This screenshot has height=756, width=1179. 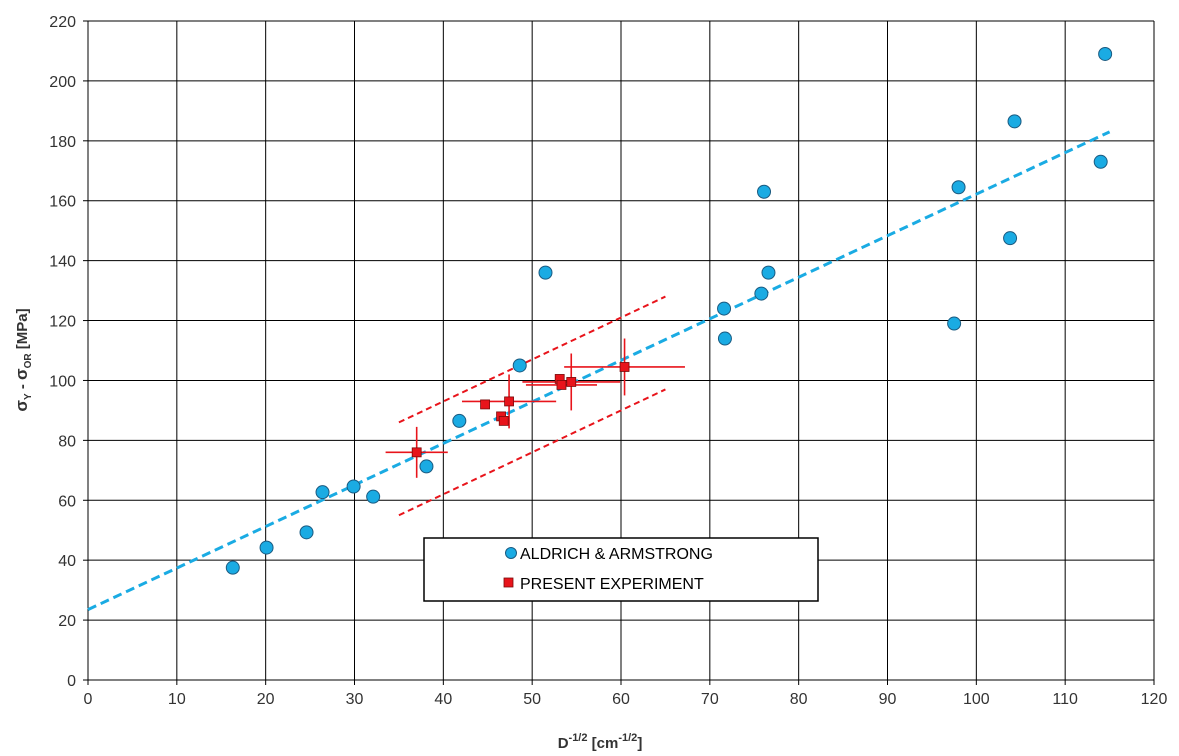 What do you see at coordinates (616, 554) in the screenshot?
I see `legend-label-aldrich: ALDRICH & ARMSTRONG` at bounding box center [616, 554].